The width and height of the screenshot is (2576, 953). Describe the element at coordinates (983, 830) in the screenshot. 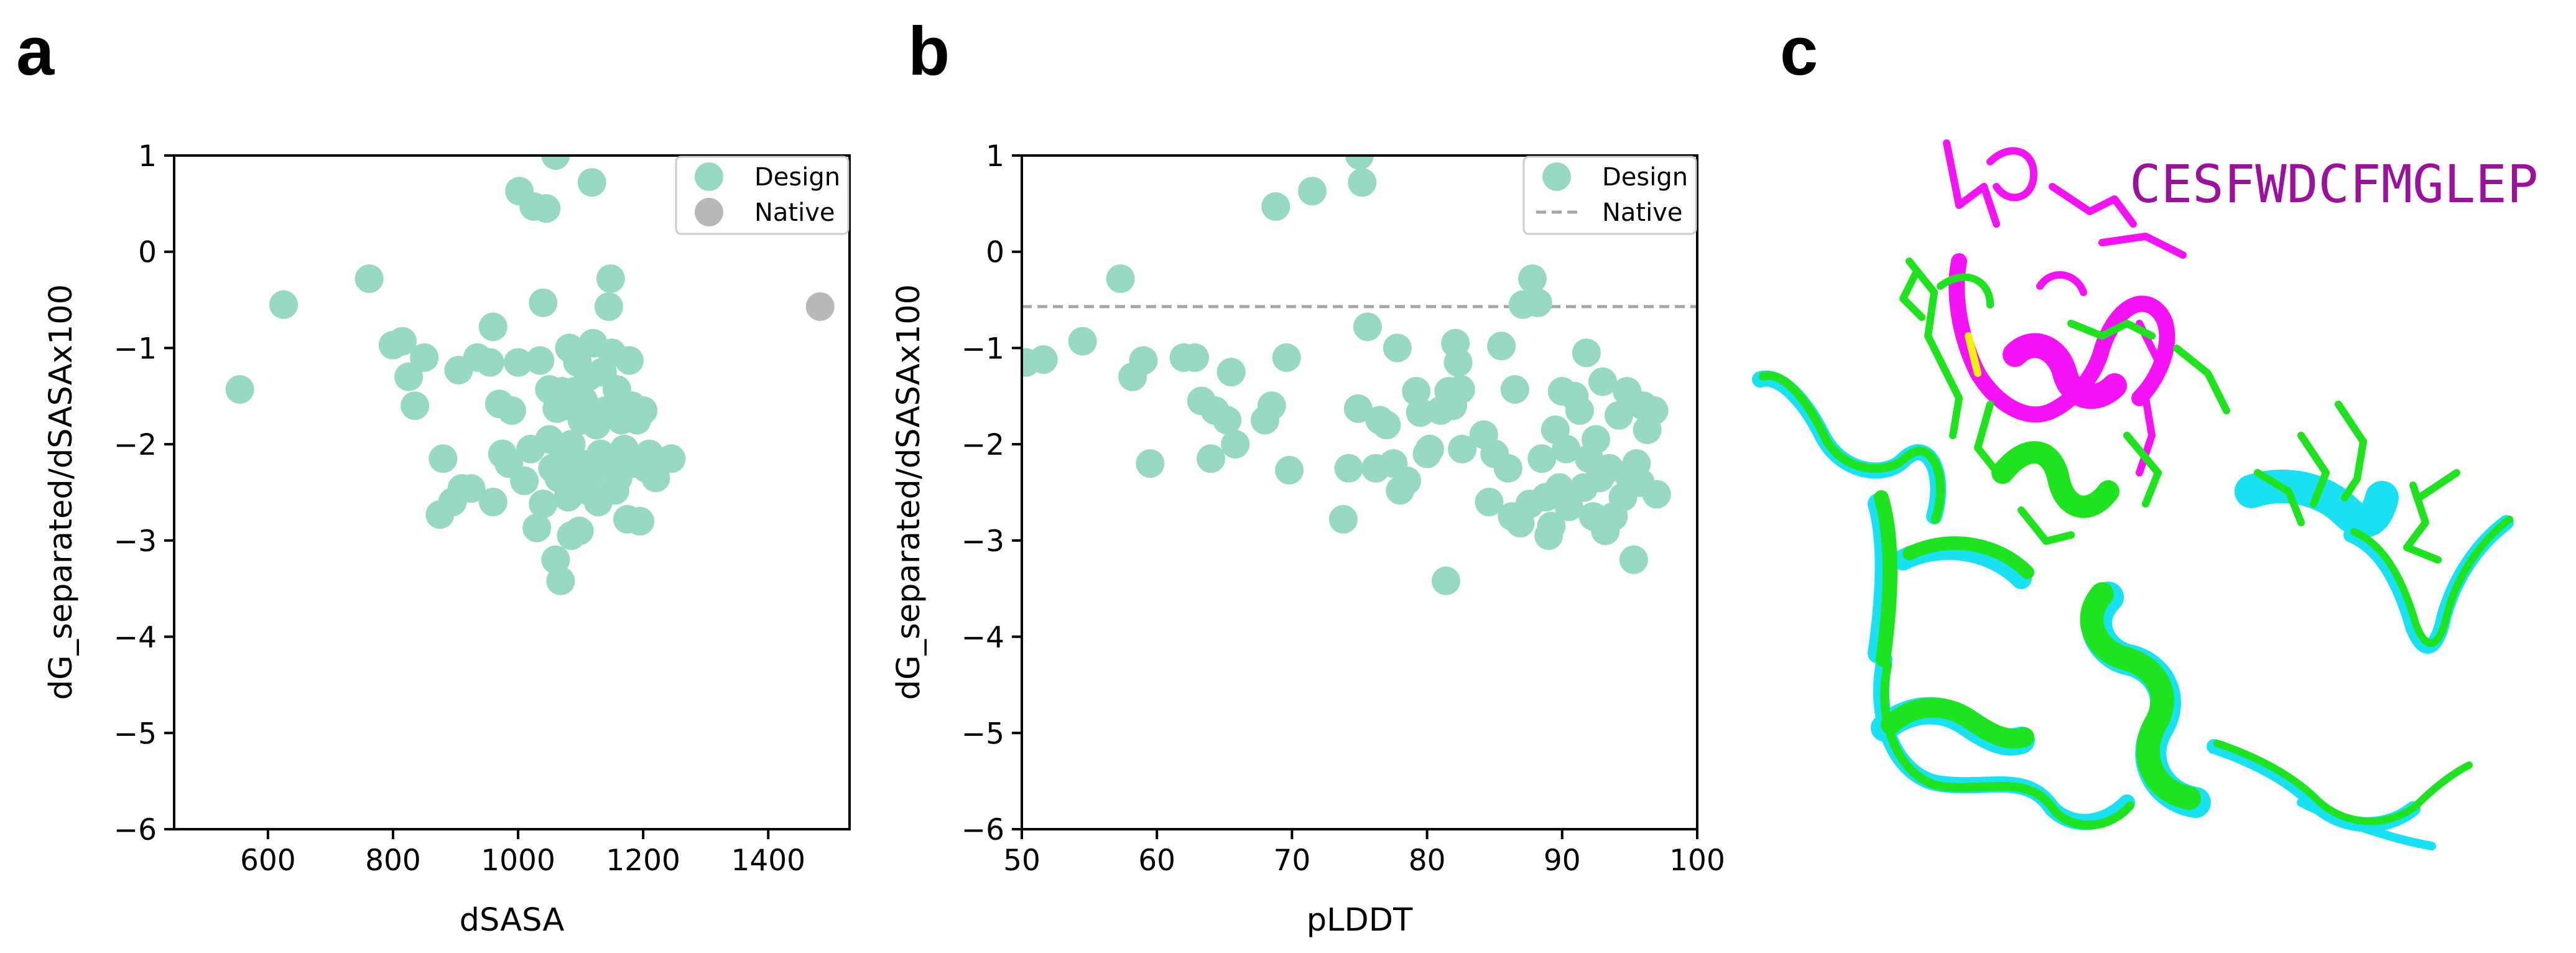

I see `y-tick-label-b--6: −6` at that location.